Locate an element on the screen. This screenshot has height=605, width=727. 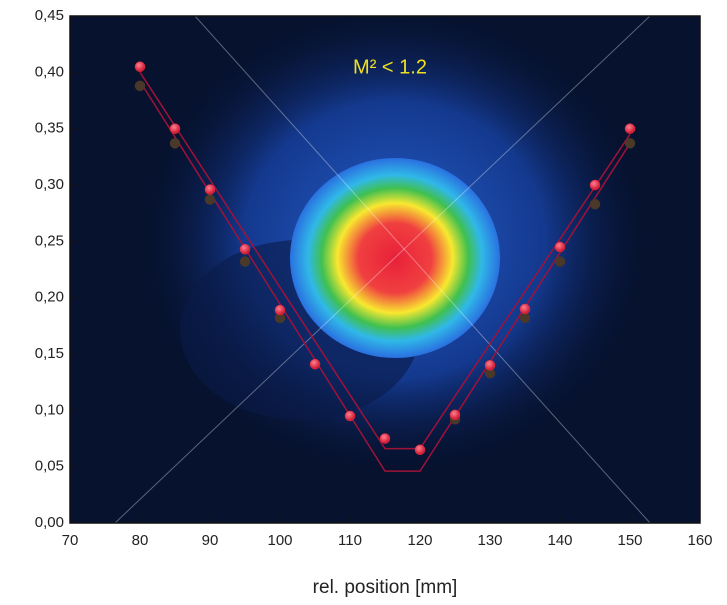
x-axis-label: rel. position [mm] is located at coordinates (385, 587).